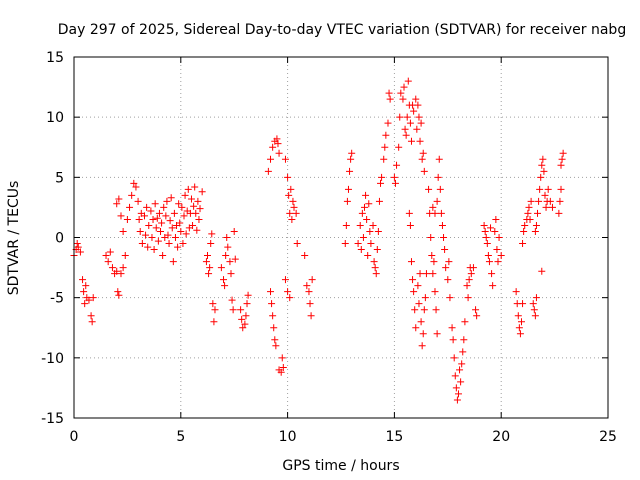 The width and height of the screenshot is (640, 480). Describe the element at coordinates (288, 437) in the screenshot. I see `x-tick-label: 10` at that location.